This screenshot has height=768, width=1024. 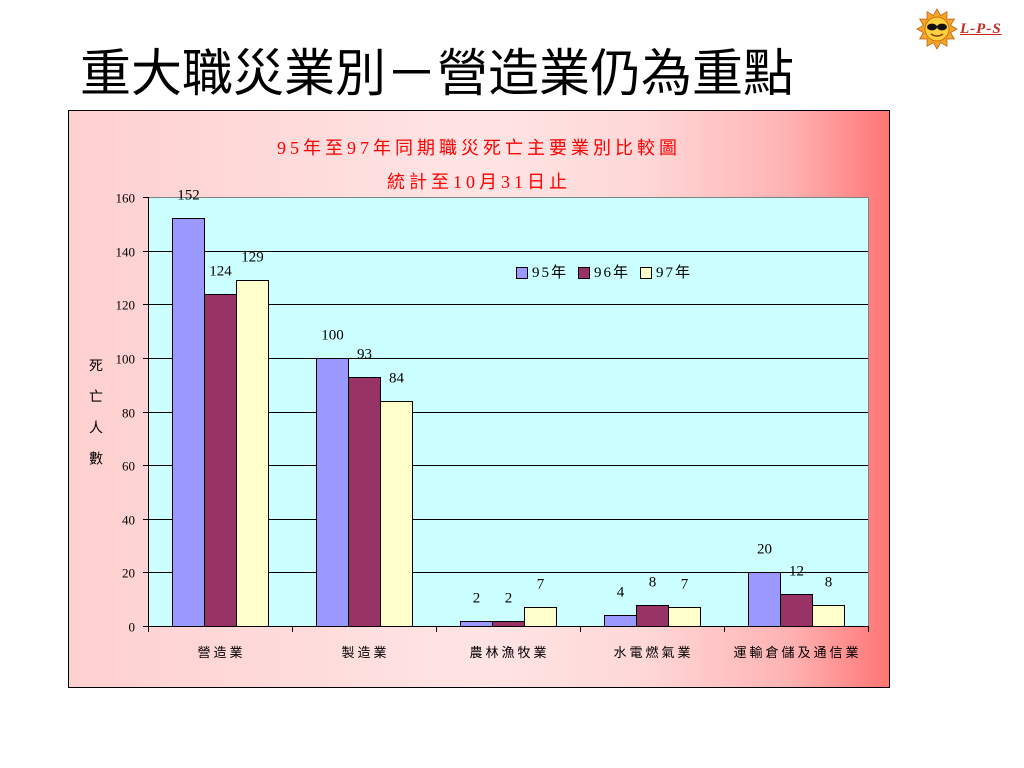 What do you see at coordinates (132, 627) in the screenshot?
I see `y-tick-label: 0` at bounding box center [132, 627].